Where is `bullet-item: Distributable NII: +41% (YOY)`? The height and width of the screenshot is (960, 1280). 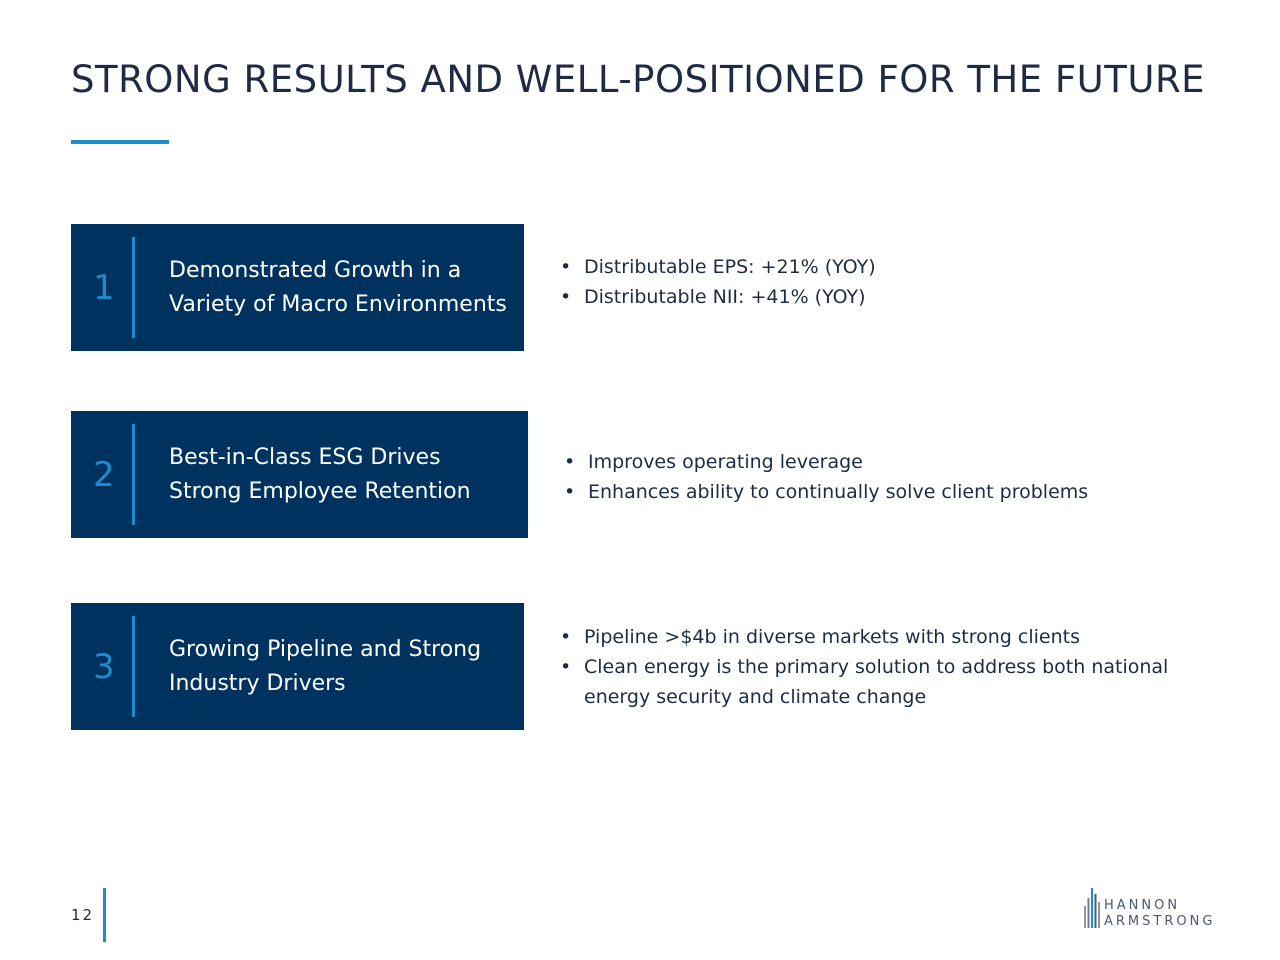
bullet-item: Distributable NII: +41% (YOY) is located at coordinates (900, 297).